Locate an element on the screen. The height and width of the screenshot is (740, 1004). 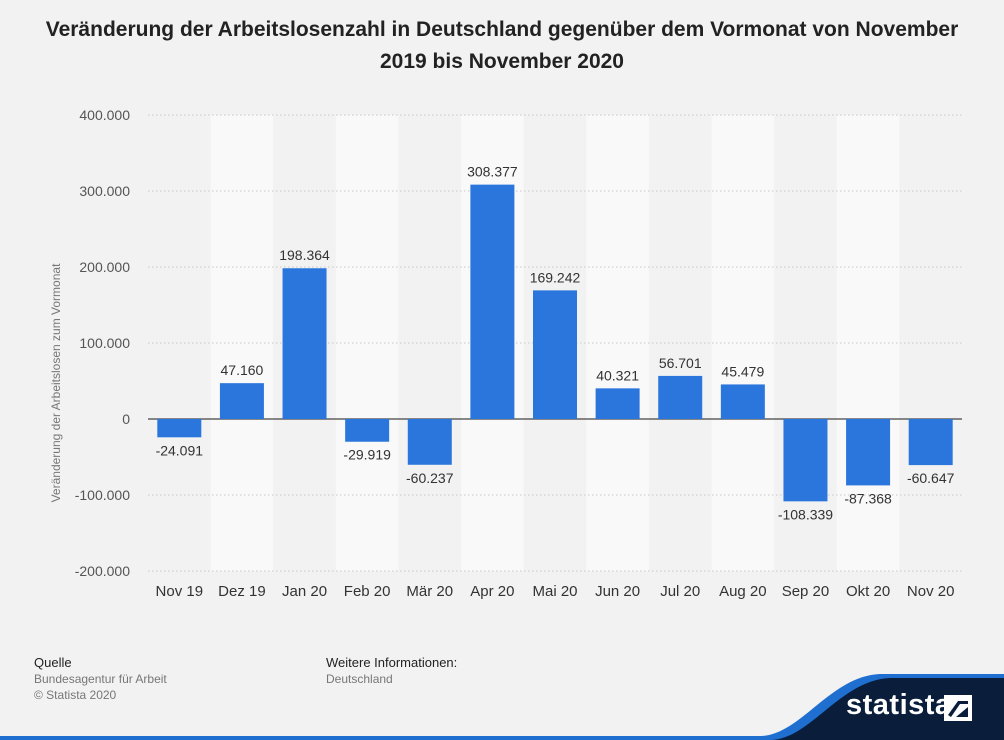
data-label: -60.237 is located at coordinates (430, 478).